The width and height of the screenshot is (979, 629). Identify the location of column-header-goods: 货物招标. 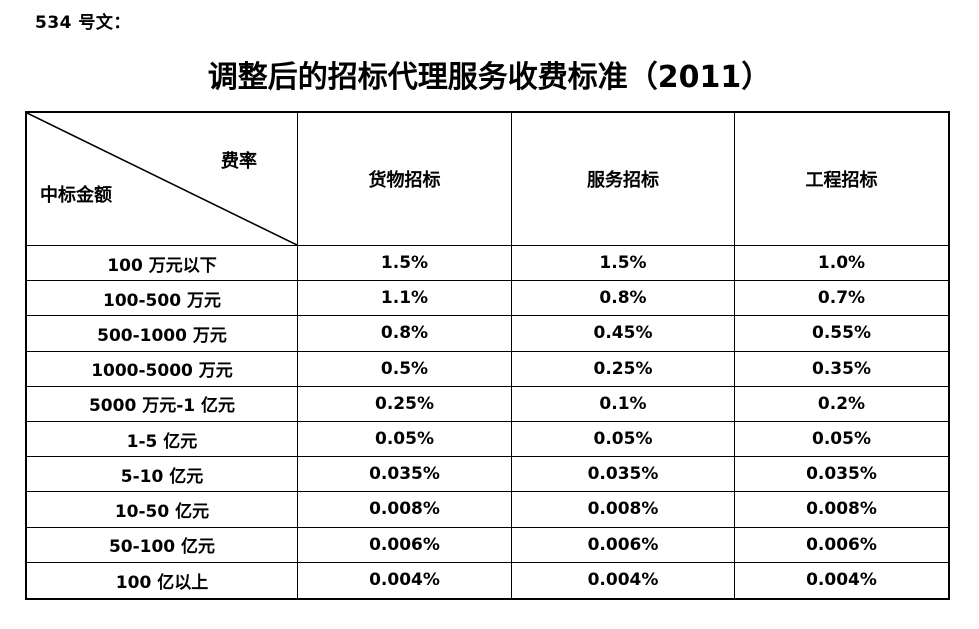
(405, 179).